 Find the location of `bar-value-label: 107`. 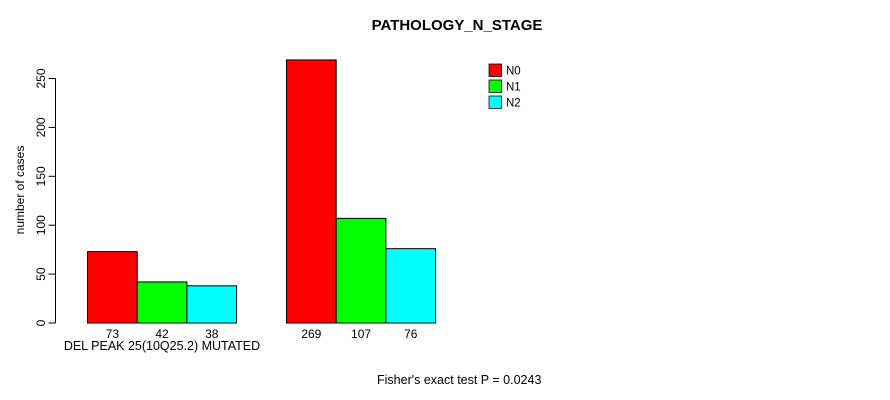

bar-value-label: 107 is located at coordinates (361, 334).